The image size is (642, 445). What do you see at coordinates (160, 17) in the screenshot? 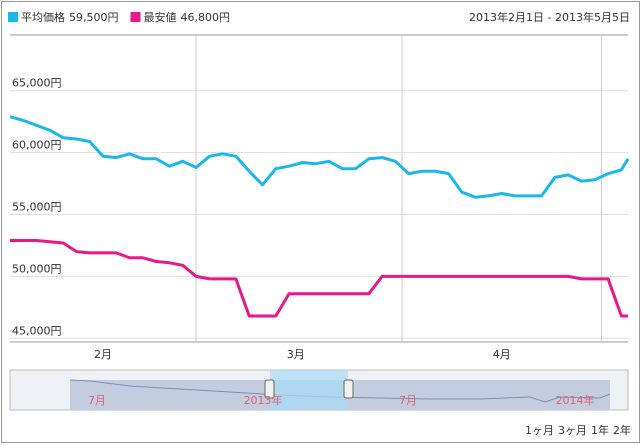
I see `legend-name: 最安値` at bounding box center [160, 17].